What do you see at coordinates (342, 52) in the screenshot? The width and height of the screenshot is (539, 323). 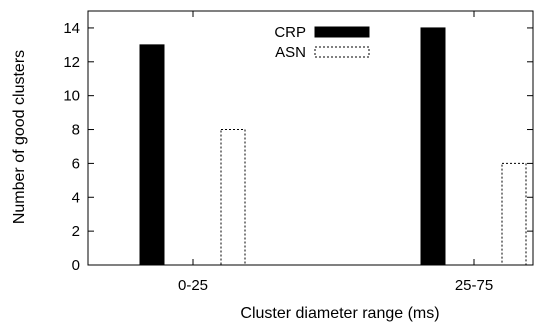 I see `legend-swatch-asn` at bounding box center [342, 52].